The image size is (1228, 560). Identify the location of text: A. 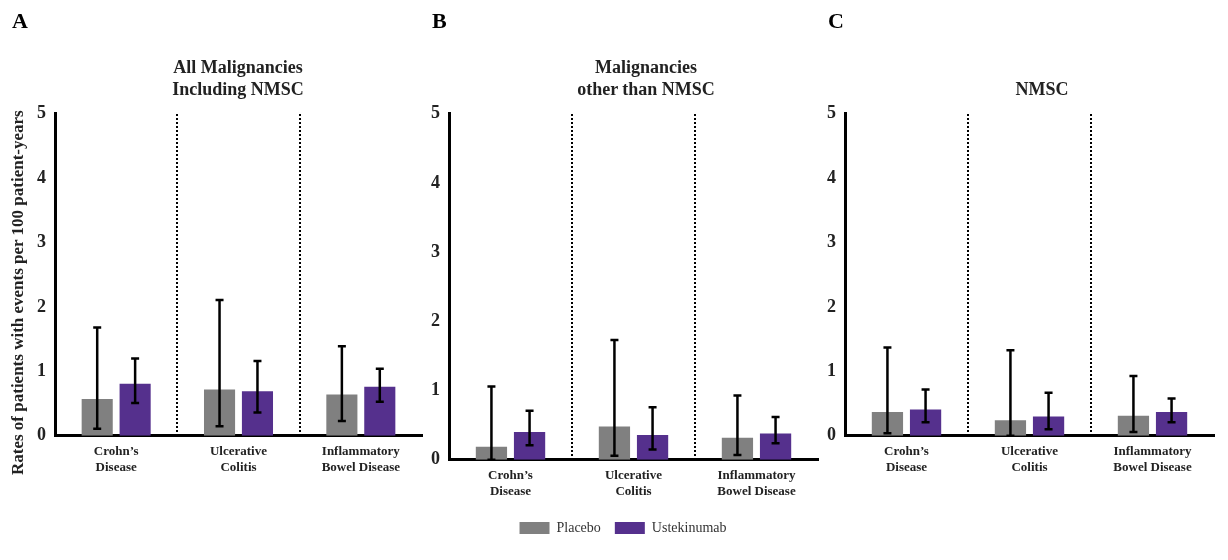
(20, 20).